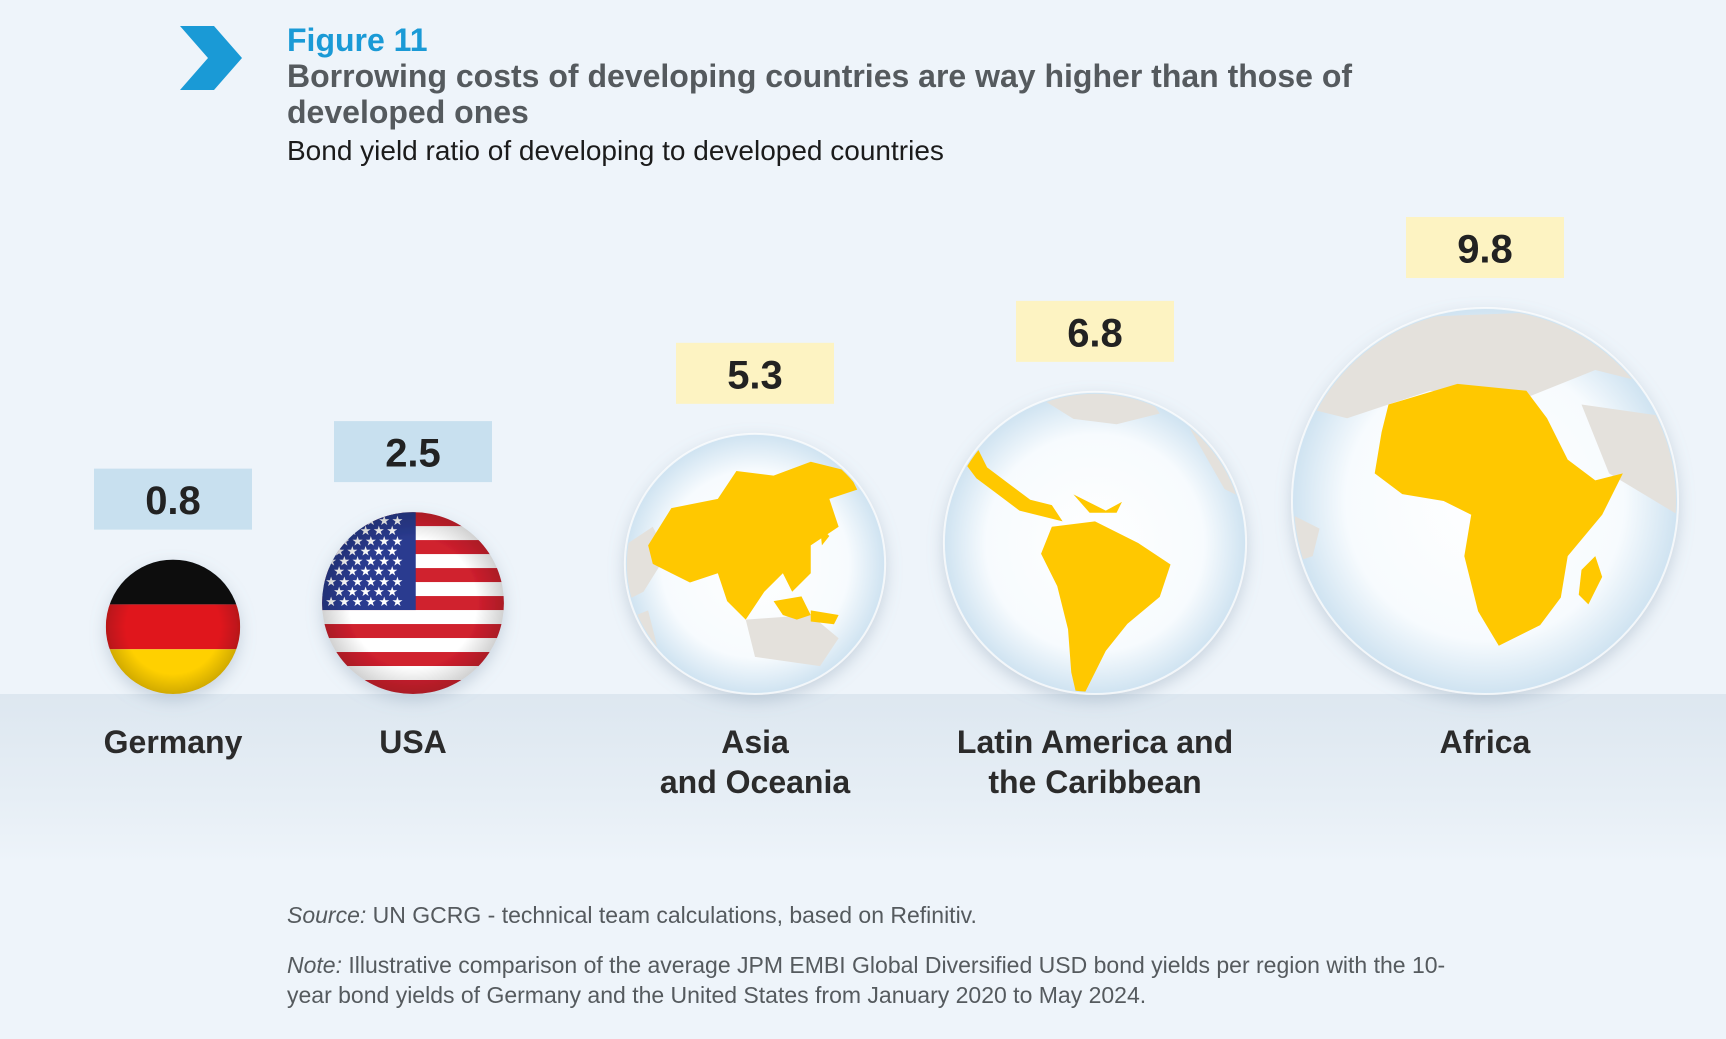 This screenshot has height=1039, width=1726. Describe the element at coordinates (755, 563) in the screenshot. I see `bubble-globe-asia-oceania` at that location.